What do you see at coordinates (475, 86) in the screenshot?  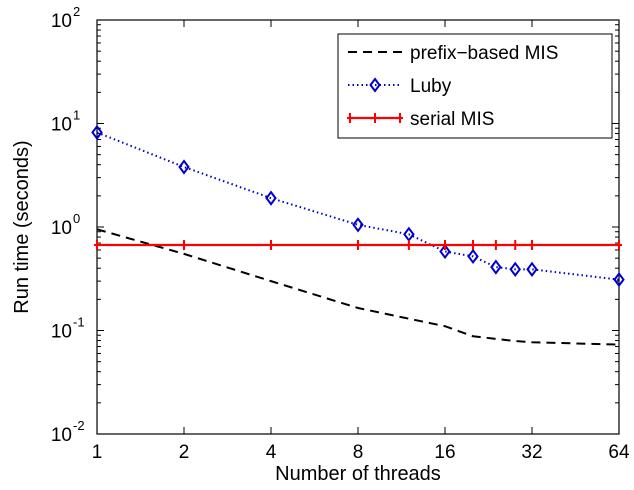 I see `legend: prefix−based MIS Luby serial MIS` at bounding box center [475, 86].